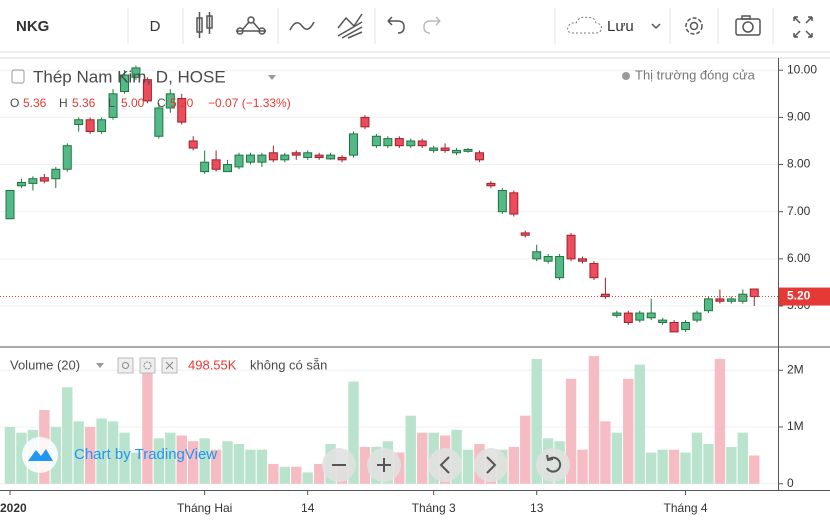 This screenshot has width=830, height=528. Describe the element at coordinates (155, 26) in the screenshot. I see `interval: D` at that location.